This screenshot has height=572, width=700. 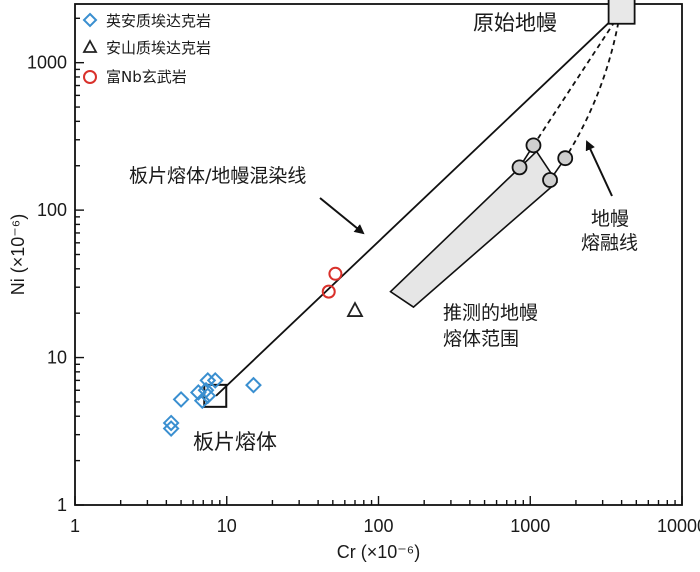 I want to click on slab-melt-label: 板片熔体, so click(x=235, y=442).